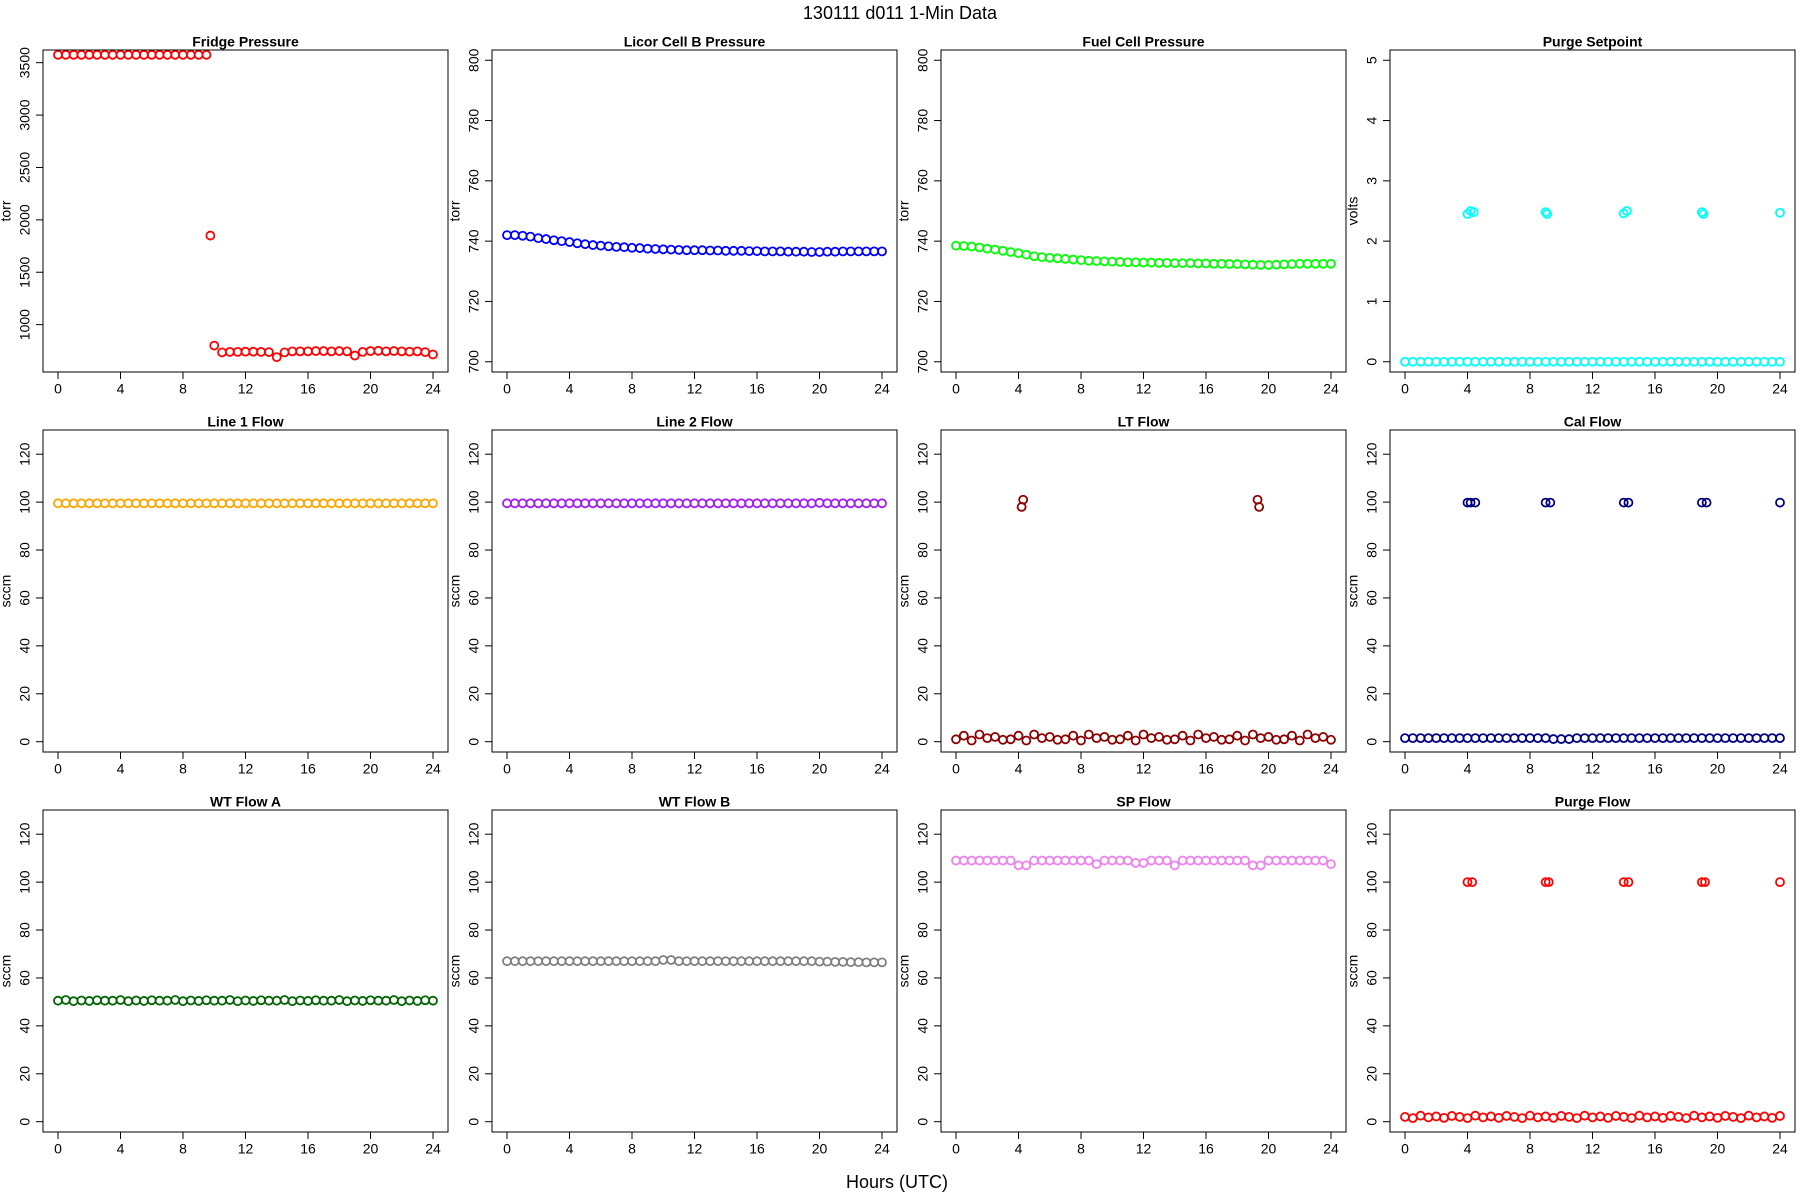  Describe the element at coordinates (474, 121) in the screenshot. I see `y-tick-label: 780` at that location.